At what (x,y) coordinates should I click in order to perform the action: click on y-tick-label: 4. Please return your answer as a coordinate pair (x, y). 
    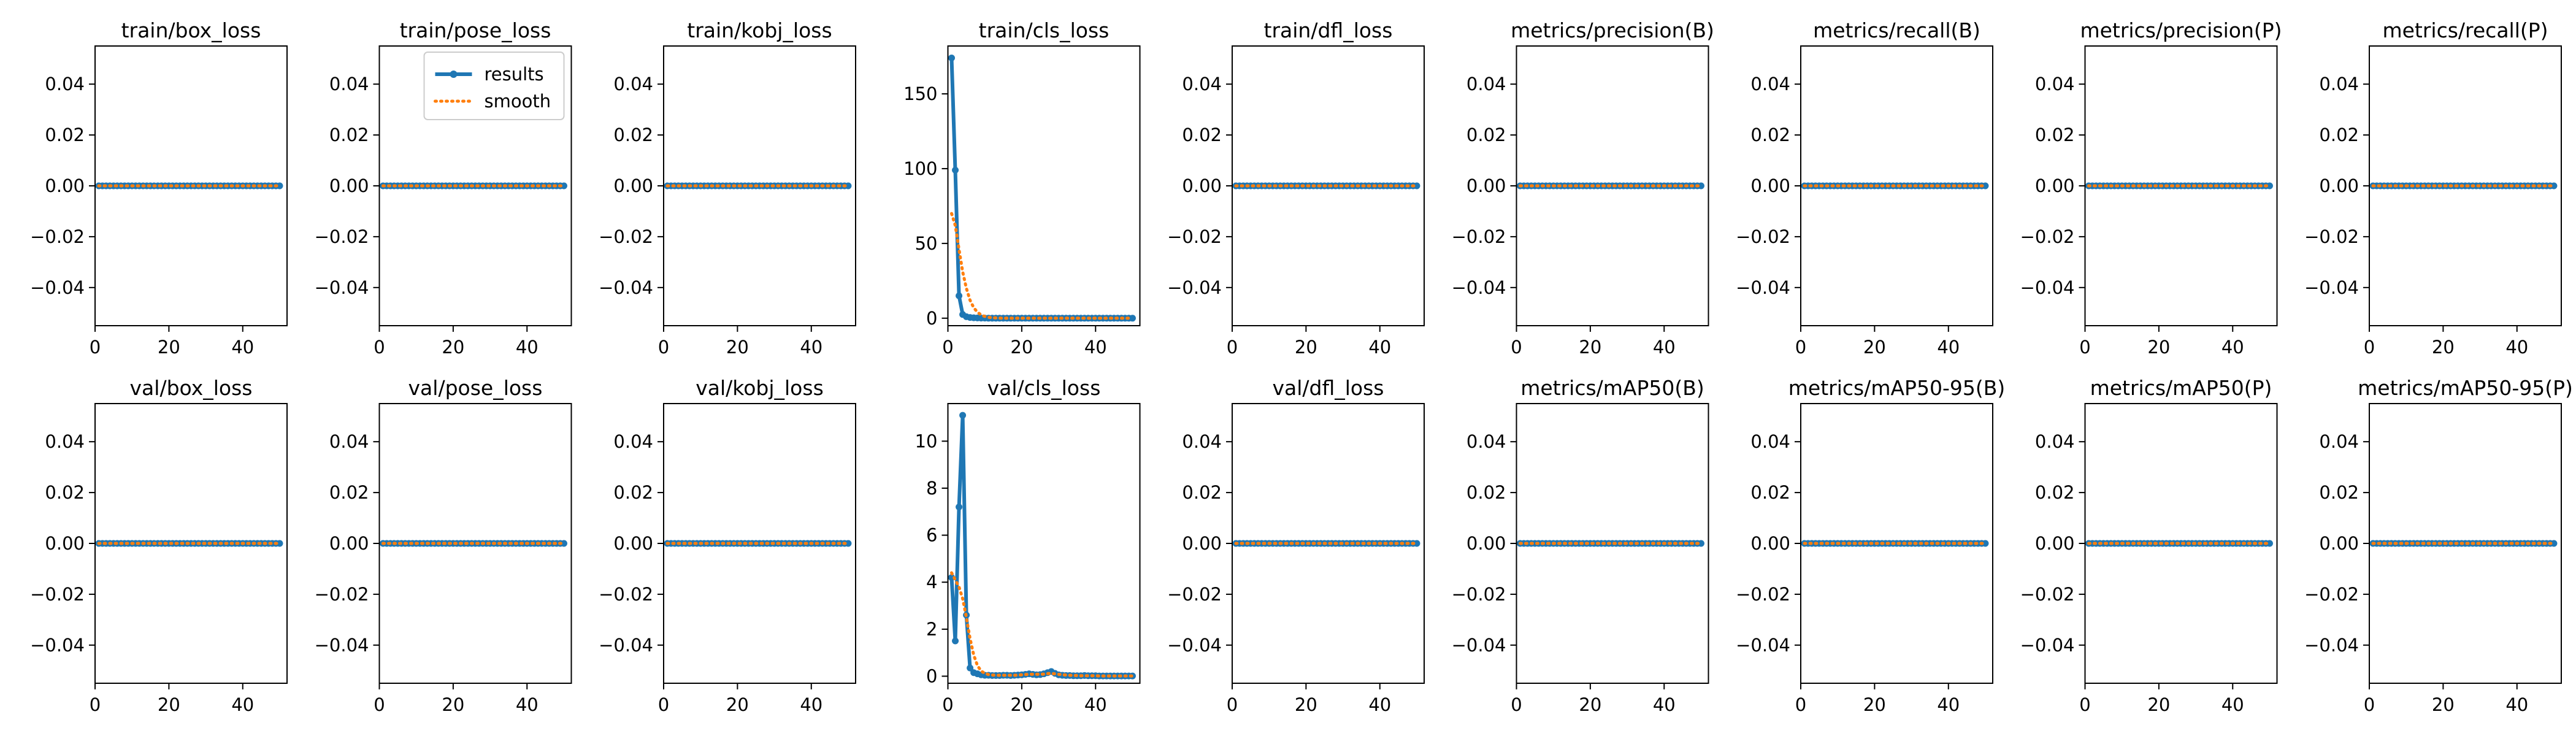
    Looking at the image, I should click on (931, 582).